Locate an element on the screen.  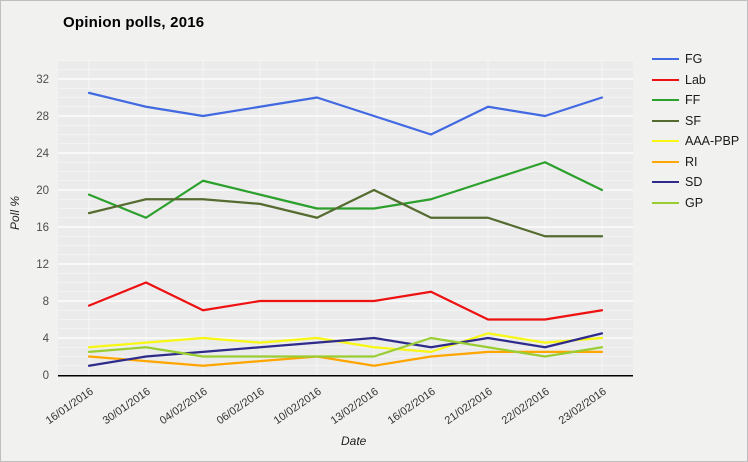
y-axis-label: Poll % is located at coordinates (15, 213).